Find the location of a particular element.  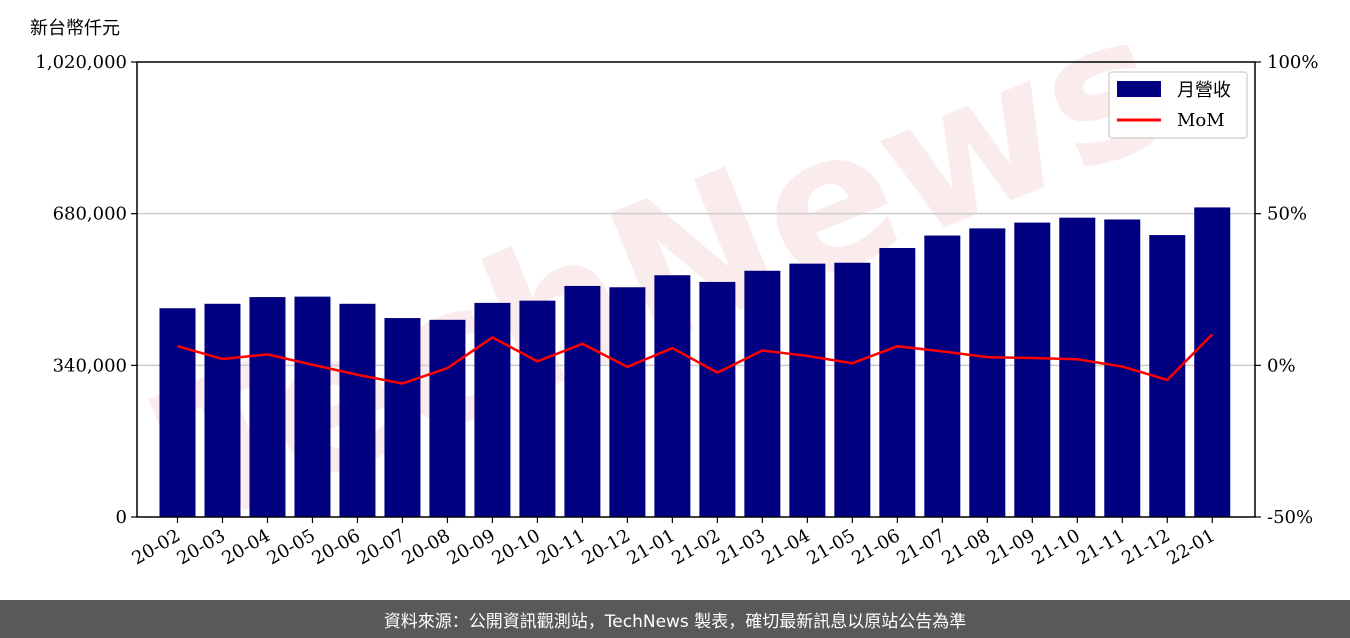

x-tick-label-21-09: 21-09 is located at coordinates (1010, 547).